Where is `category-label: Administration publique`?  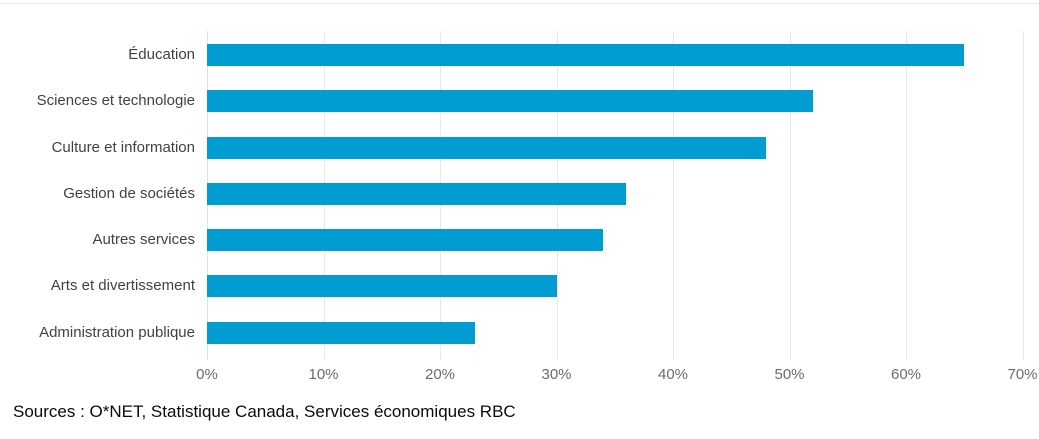
category-label: Administration publique is located at coordinates (117, 332).